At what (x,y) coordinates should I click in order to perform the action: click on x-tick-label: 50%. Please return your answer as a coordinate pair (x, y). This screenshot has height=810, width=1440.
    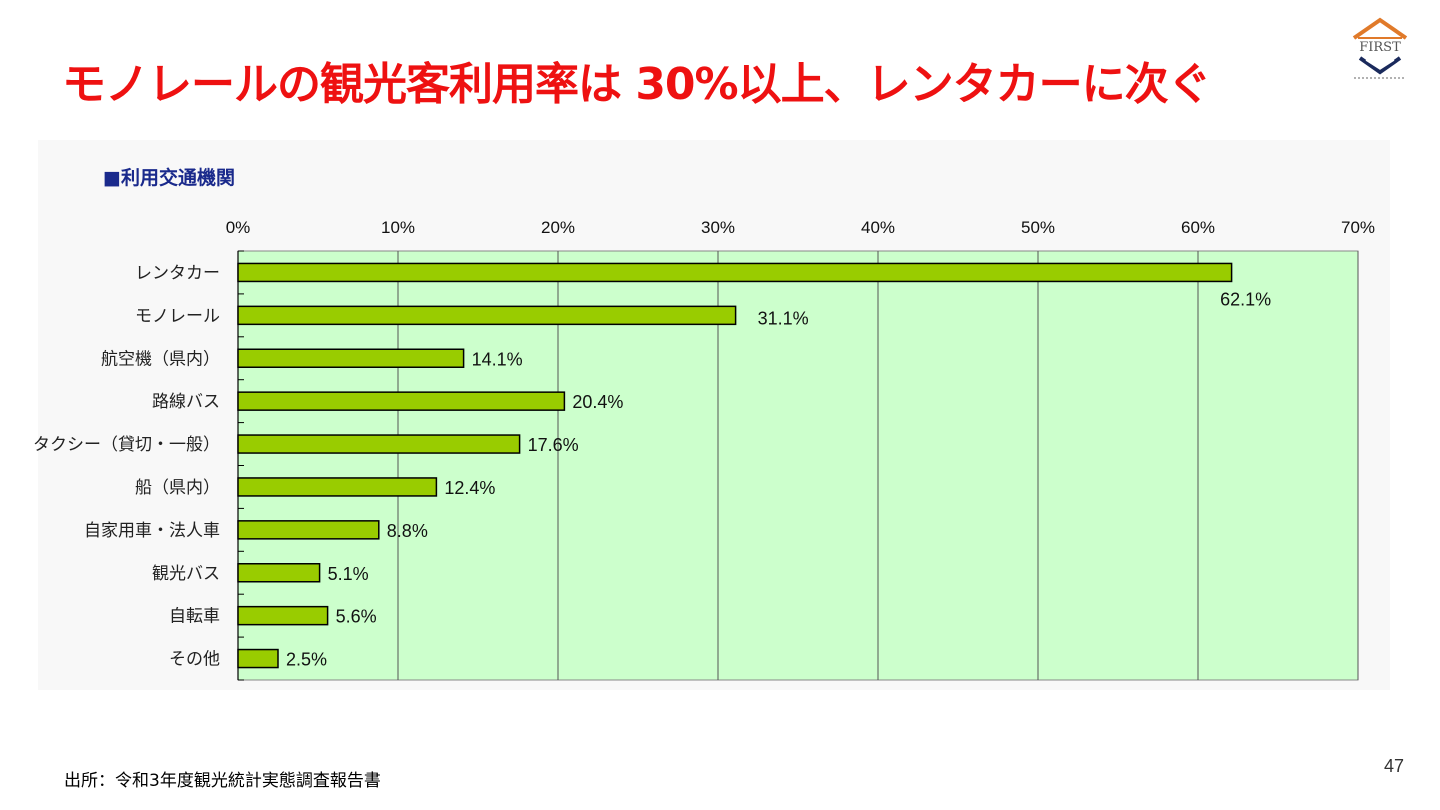
    Looking at the image, I should click on (1038, 227).